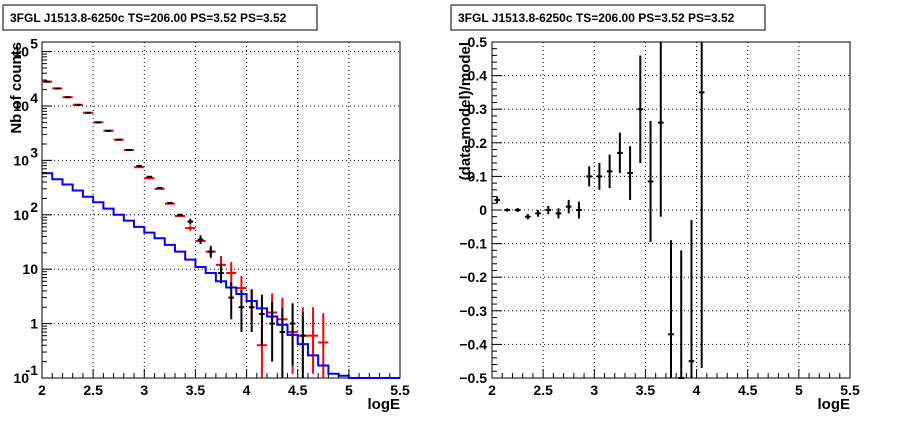 This screenshot has height=421, width=898. I want to click on residual-x-tick-label: 2.5, so click(543, 390).